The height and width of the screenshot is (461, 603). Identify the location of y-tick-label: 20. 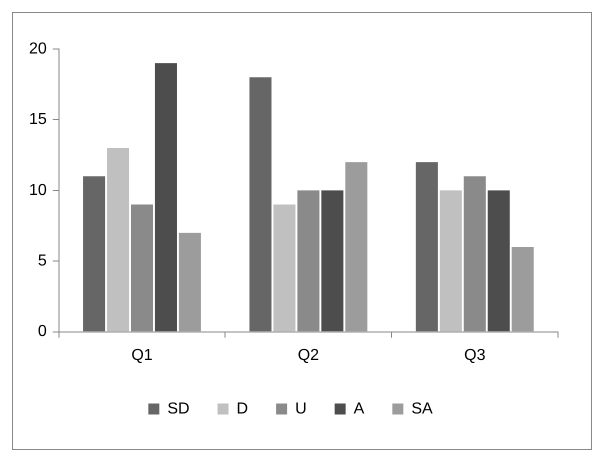
(38, 49).